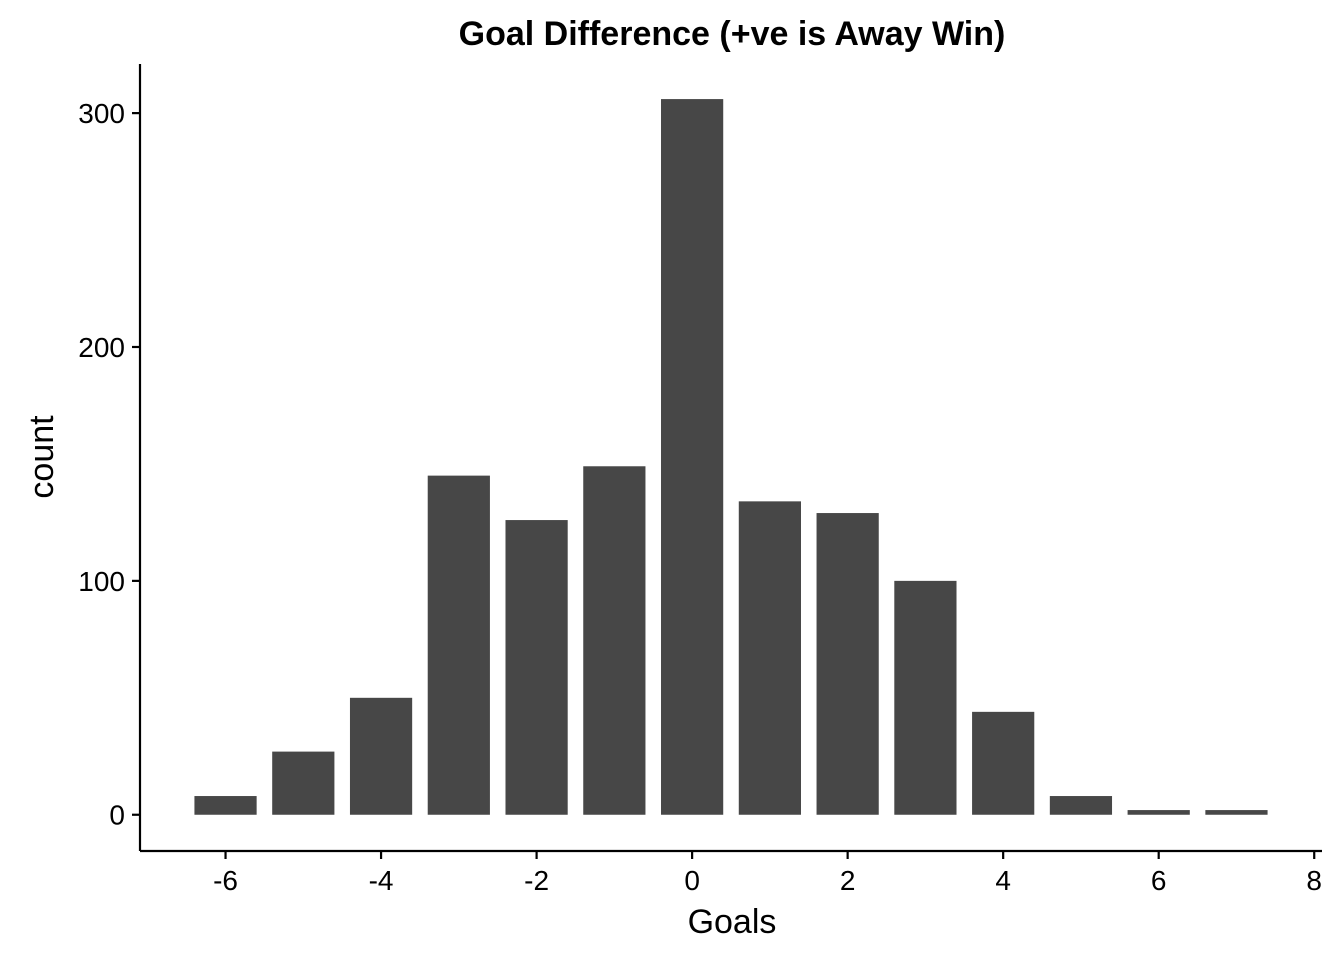 The image size is (1344, 960). What do you see at coordinates (767, 873) in the screenshot?
I see `x-axis-ticks: -6 -4 -2 0 2 4 6 8` at bounding box center [767, 873].